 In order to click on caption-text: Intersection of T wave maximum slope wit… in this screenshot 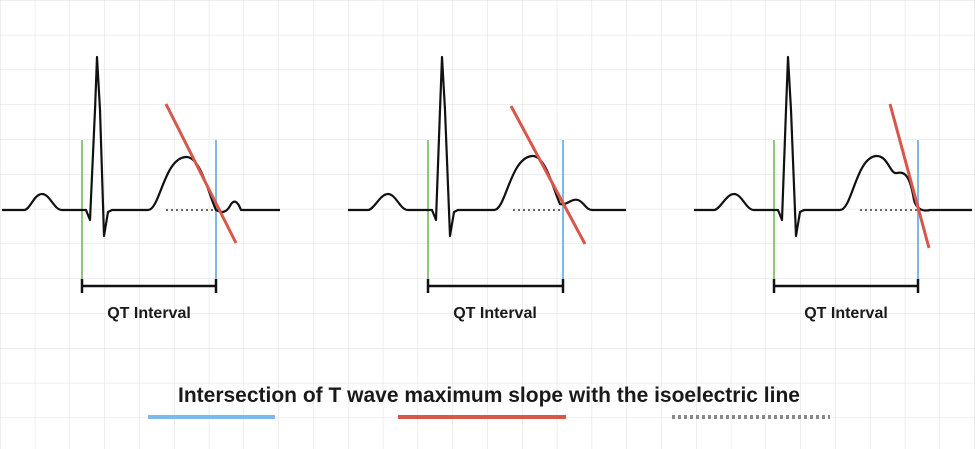, I will do `click(489, 395)`.